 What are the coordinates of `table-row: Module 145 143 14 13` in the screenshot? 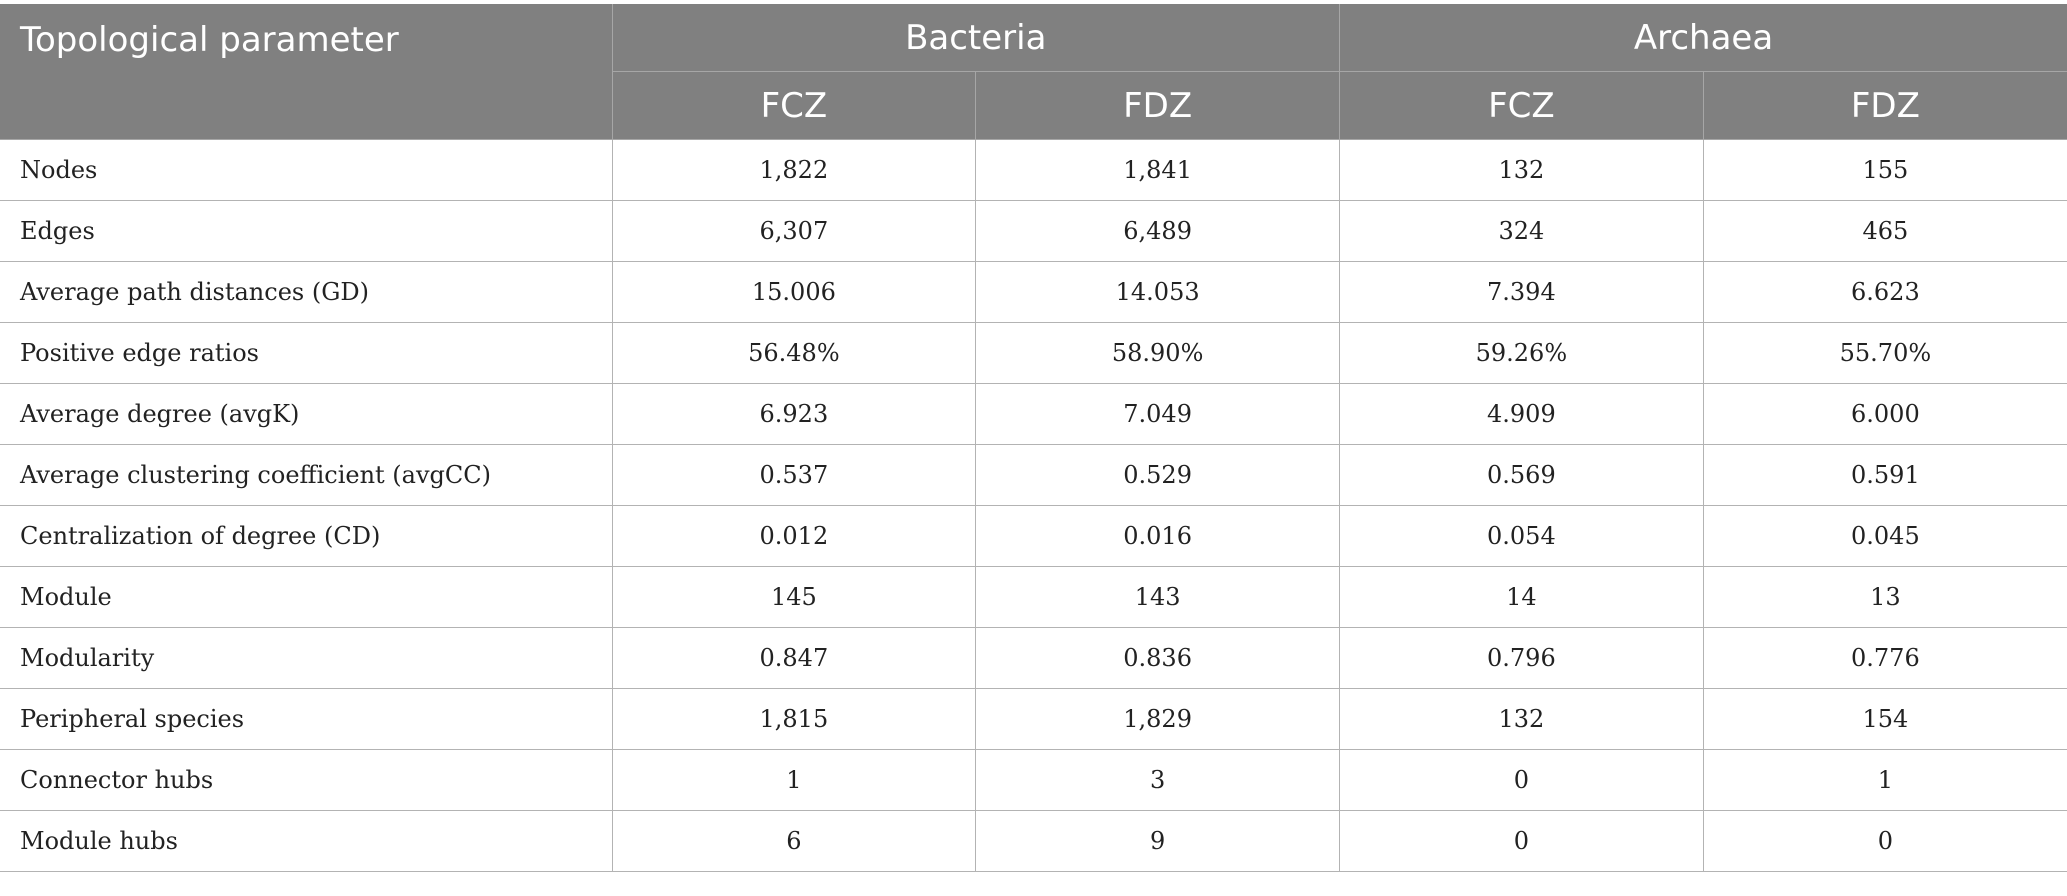 It's located at (1033, 597).